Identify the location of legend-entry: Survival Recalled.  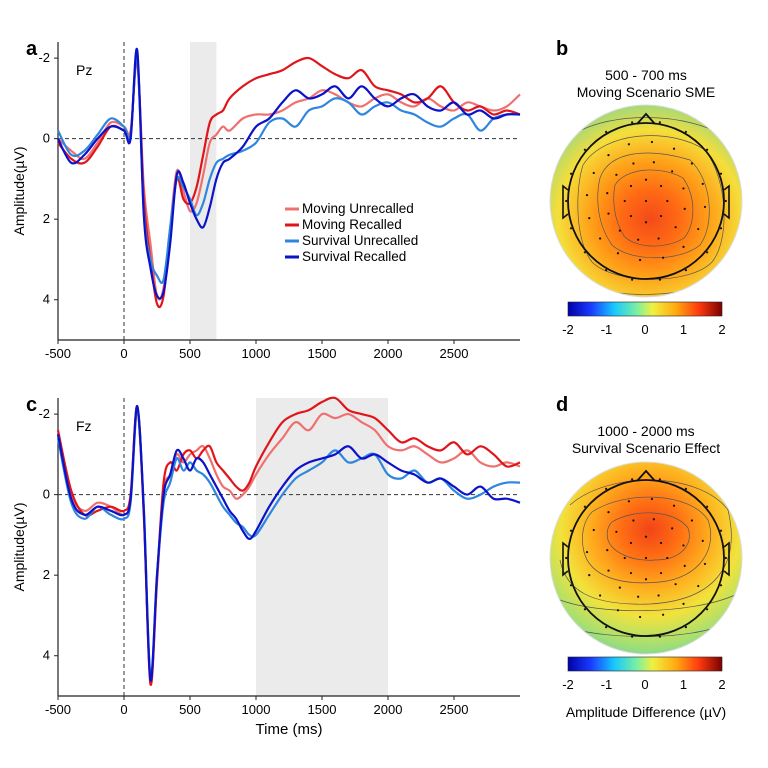
(354, 256).